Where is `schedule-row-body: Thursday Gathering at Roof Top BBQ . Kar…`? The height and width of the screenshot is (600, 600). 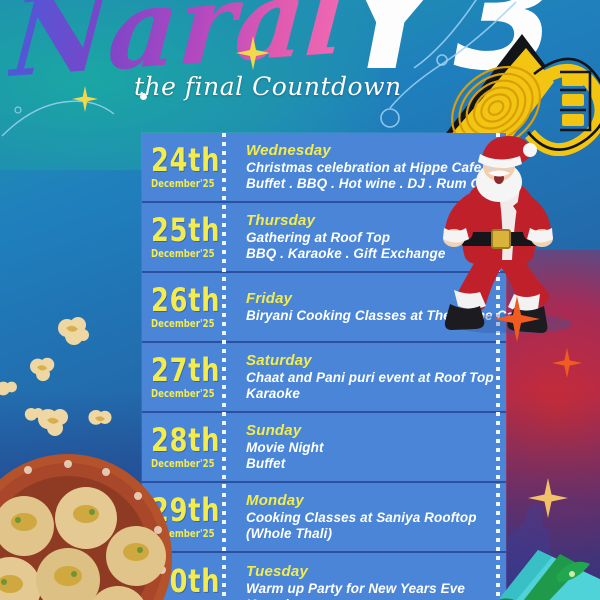
schedule-row-body: Thursday Gathering at Roof Top BBQ . Kar… is located at coordinates (364, 237).